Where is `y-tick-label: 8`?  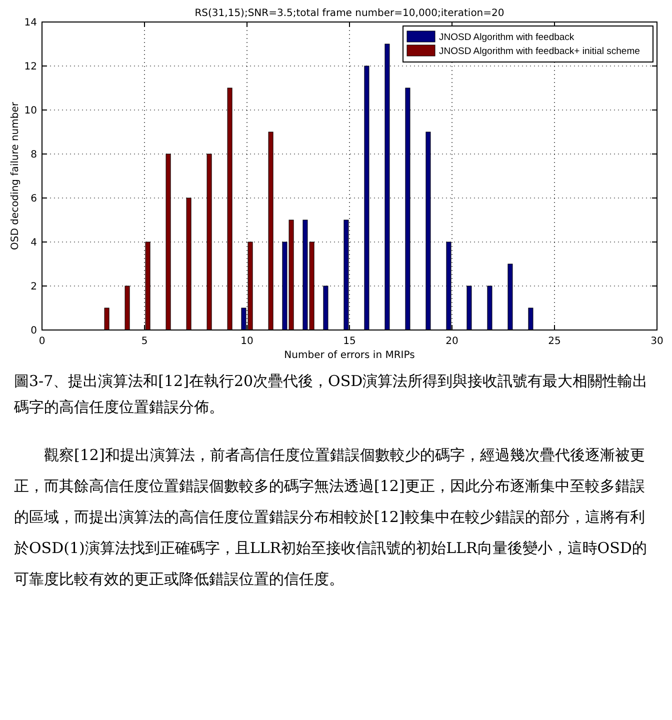 y-tick-label: 8 is located at coordinates (33, 155).